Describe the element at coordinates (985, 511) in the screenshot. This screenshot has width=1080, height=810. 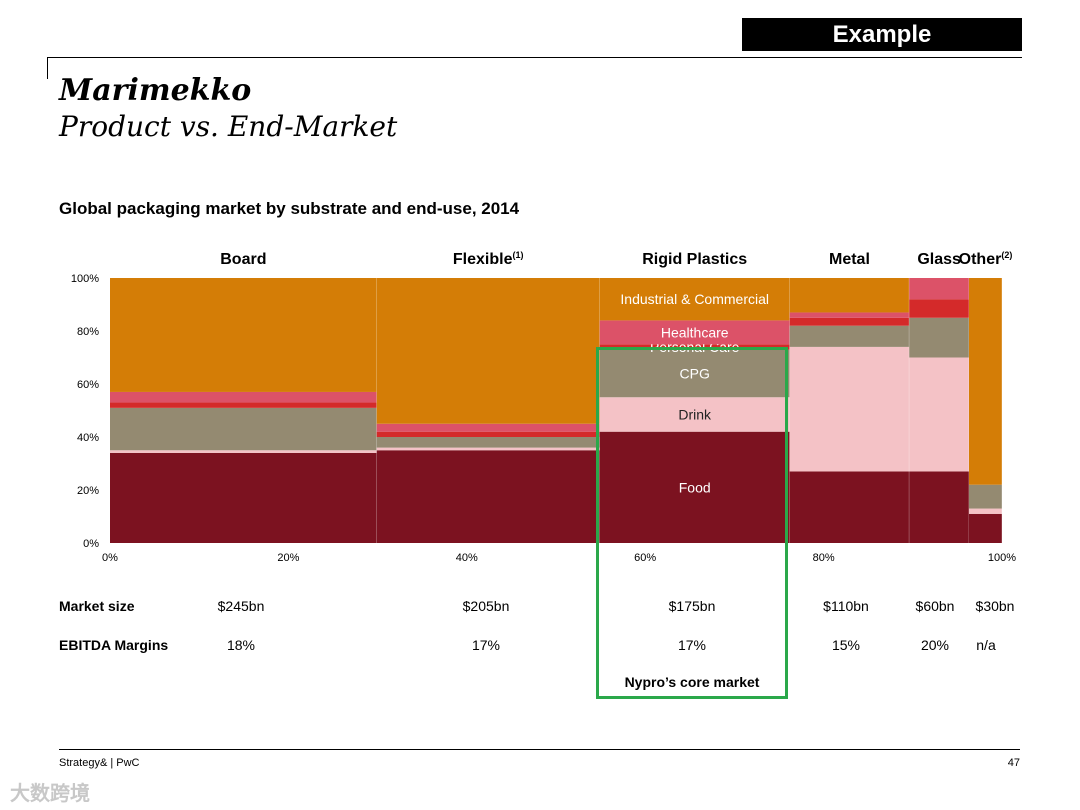
I see `segment-other-drink` at that location.